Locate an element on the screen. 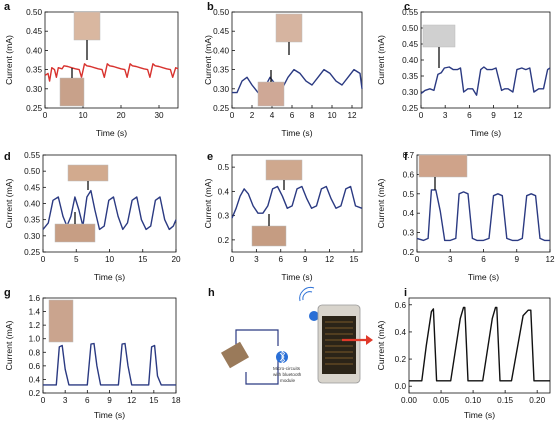 The width and height of the screenshot is (556, 425). series-line-e is located at coordinates (297, 202).